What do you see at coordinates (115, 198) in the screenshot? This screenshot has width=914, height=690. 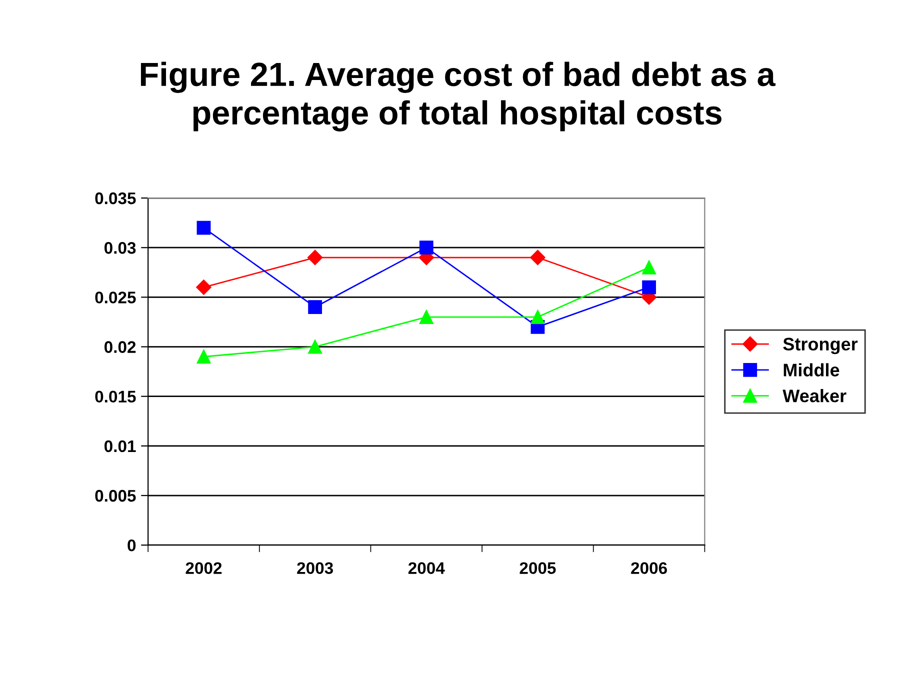 I see `y-tick-label: 0.035` at bounding box center [115, 198].